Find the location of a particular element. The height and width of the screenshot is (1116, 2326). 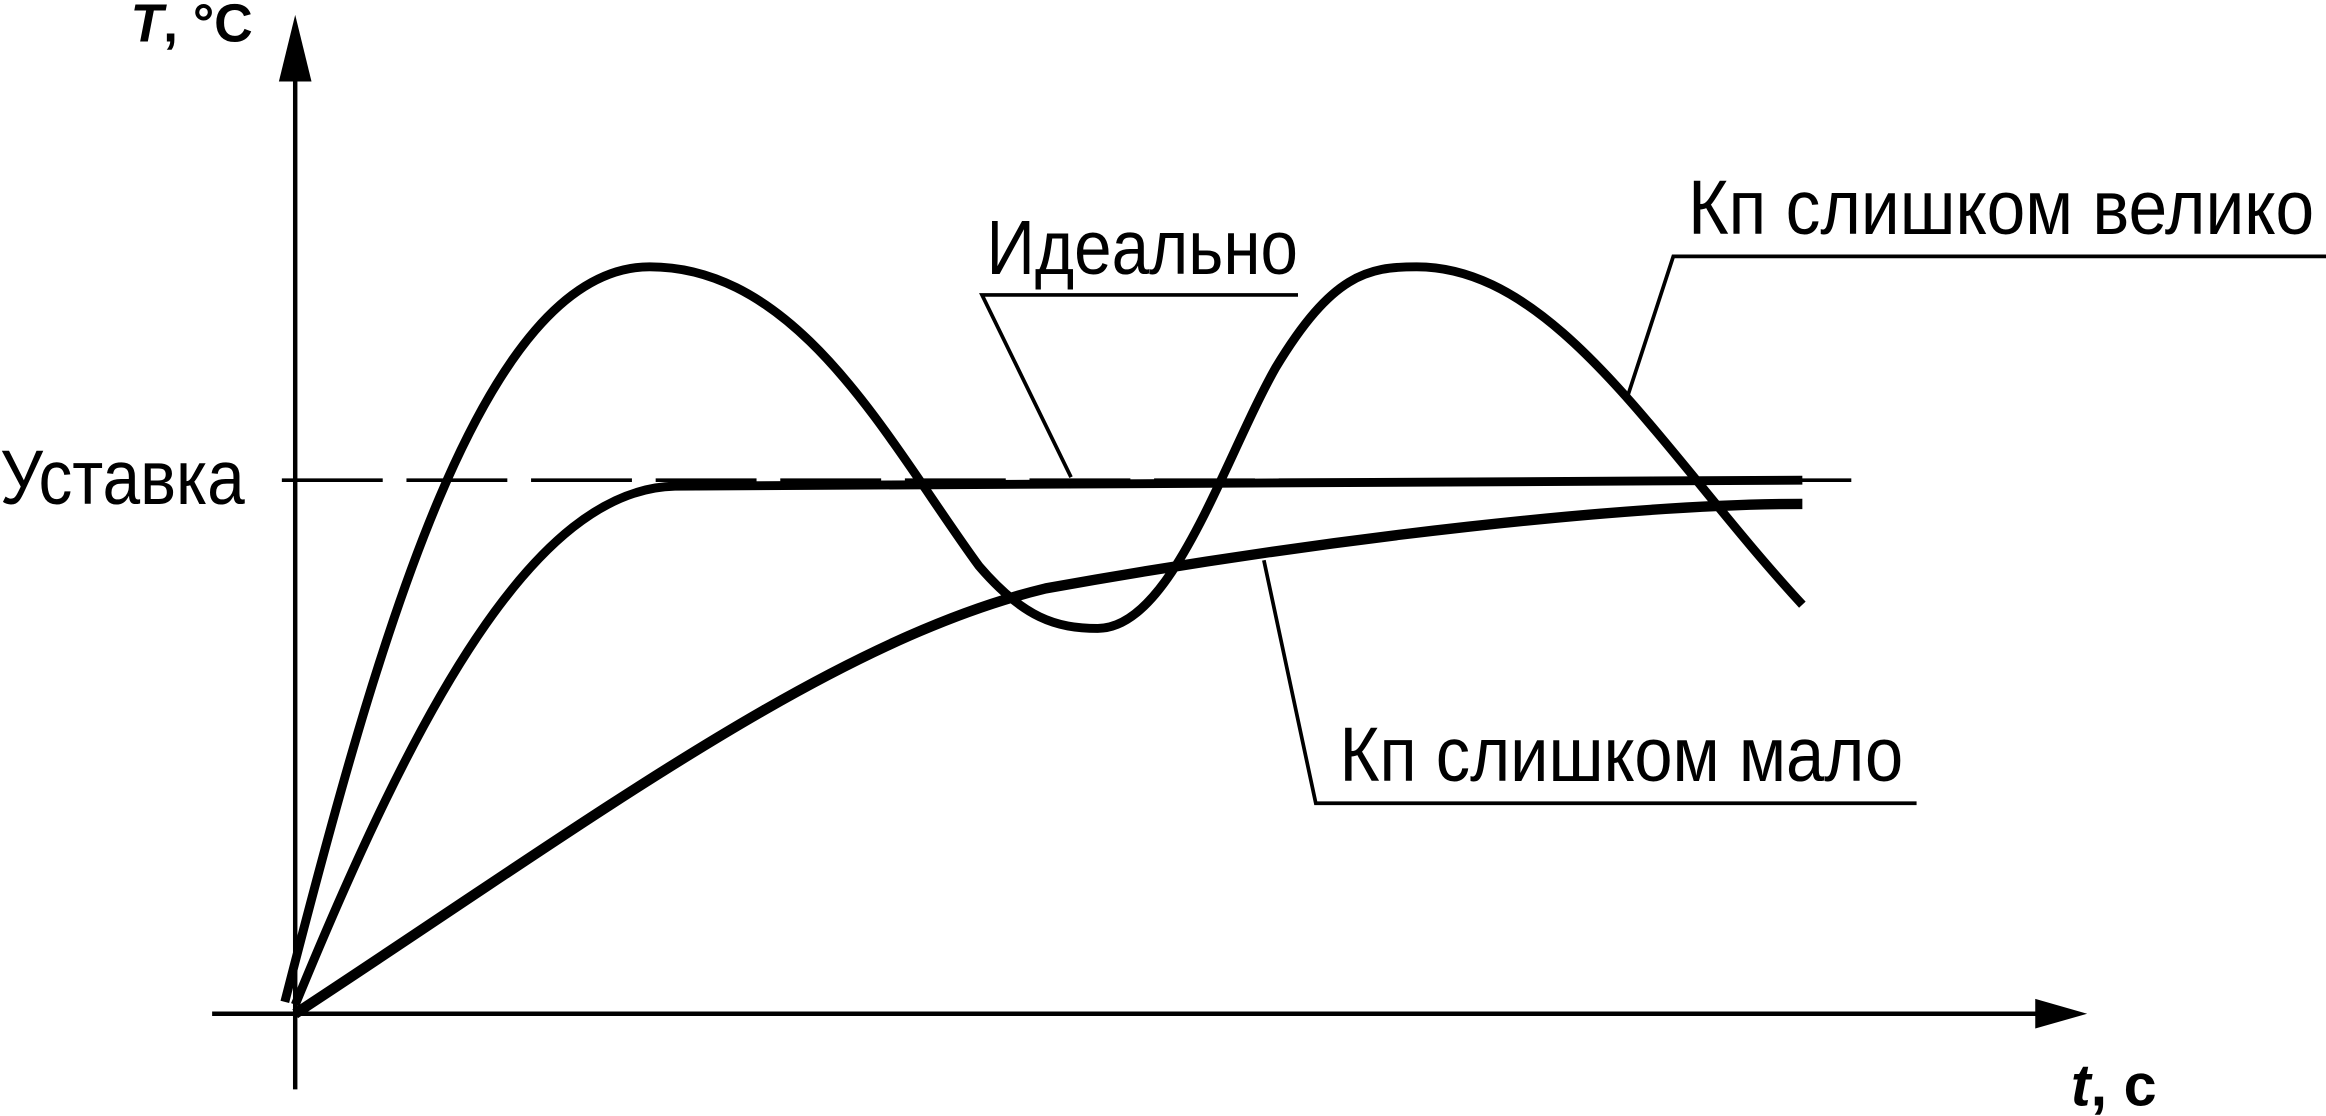

leader-kp-too-large is located at coordinates (1975, 326).